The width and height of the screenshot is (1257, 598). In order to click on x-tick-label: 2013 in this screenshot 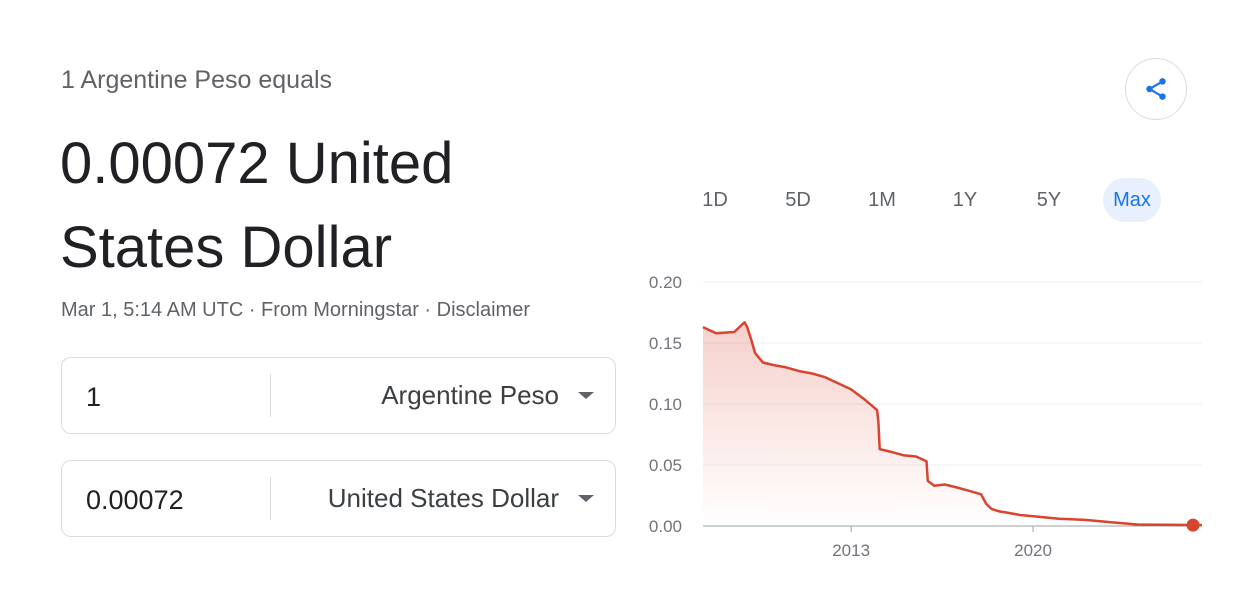, I will do `click(851, 550)`.